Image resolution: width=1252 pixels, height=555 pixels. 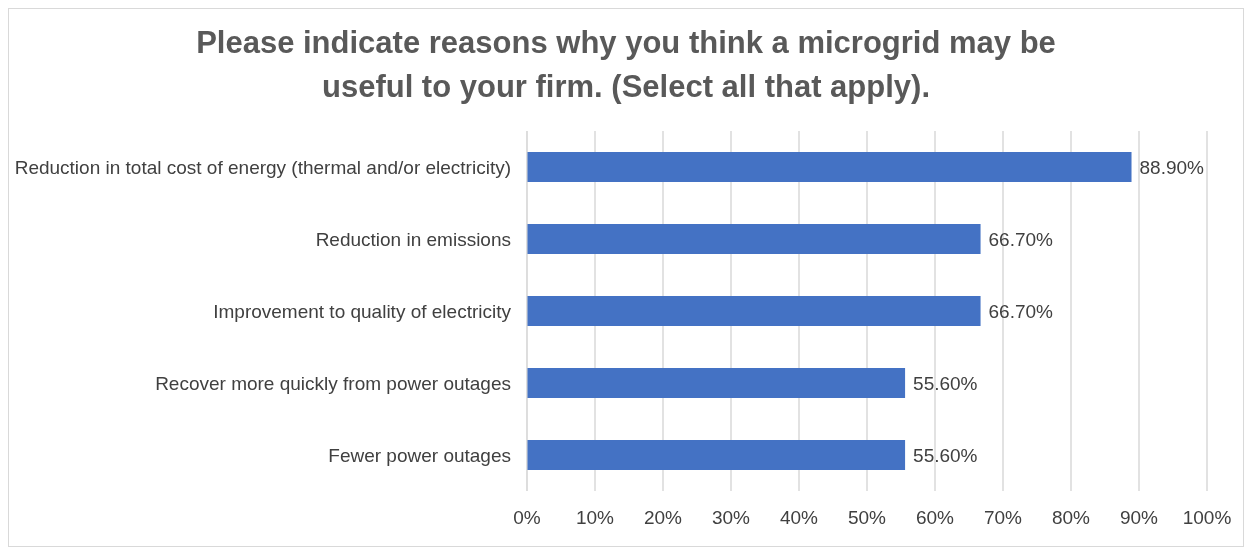 I want to click on x-tick-label: 60%, so click(x=935, y=518).